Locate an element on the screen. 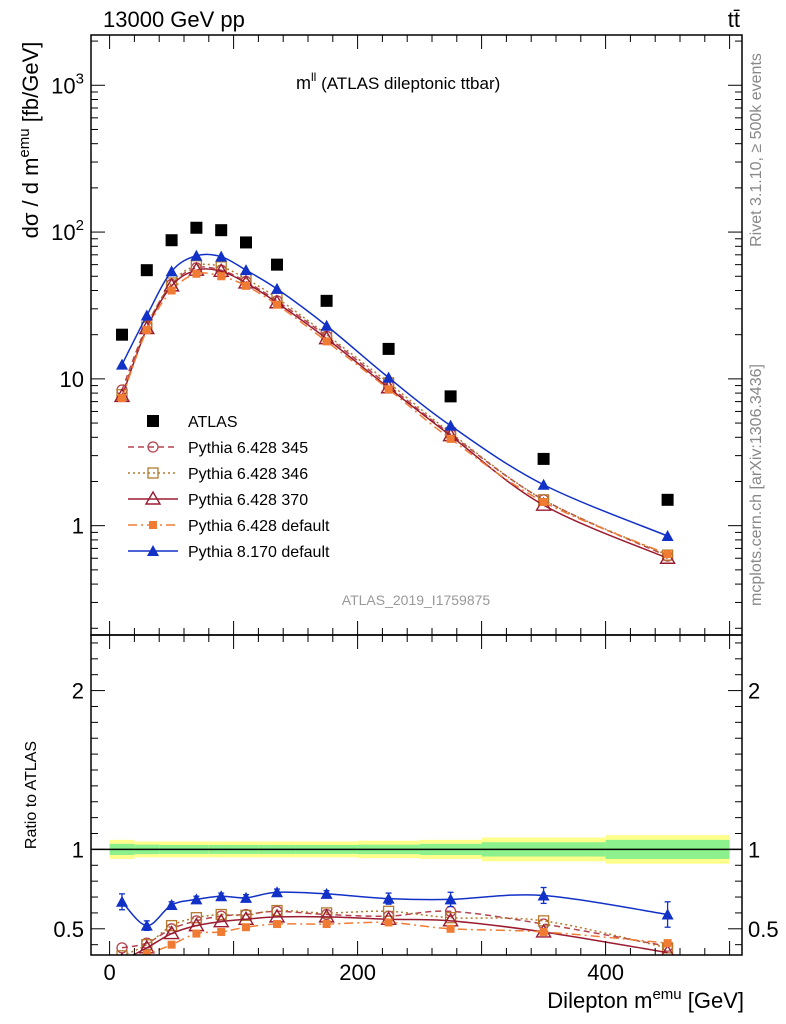 The height and width of the screenshot is (1024, 786). main-ytick-label: 103 is located at coordinates (67, 84).